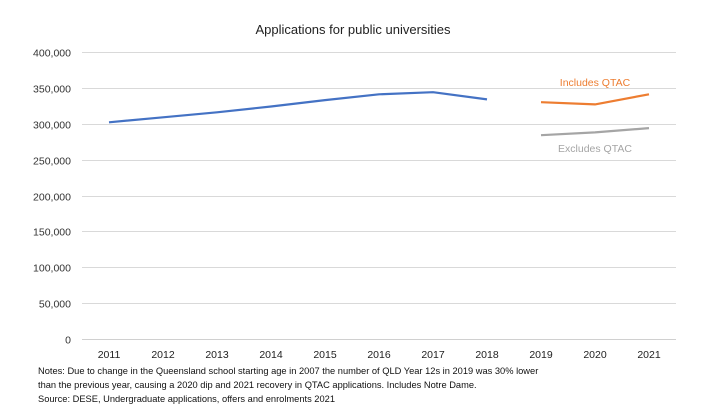 This screenshot has height=406, width=720. Describe the element at coordinates (52, 126) in the screenshot. I see `y-tick-label: 300,000` at that location.